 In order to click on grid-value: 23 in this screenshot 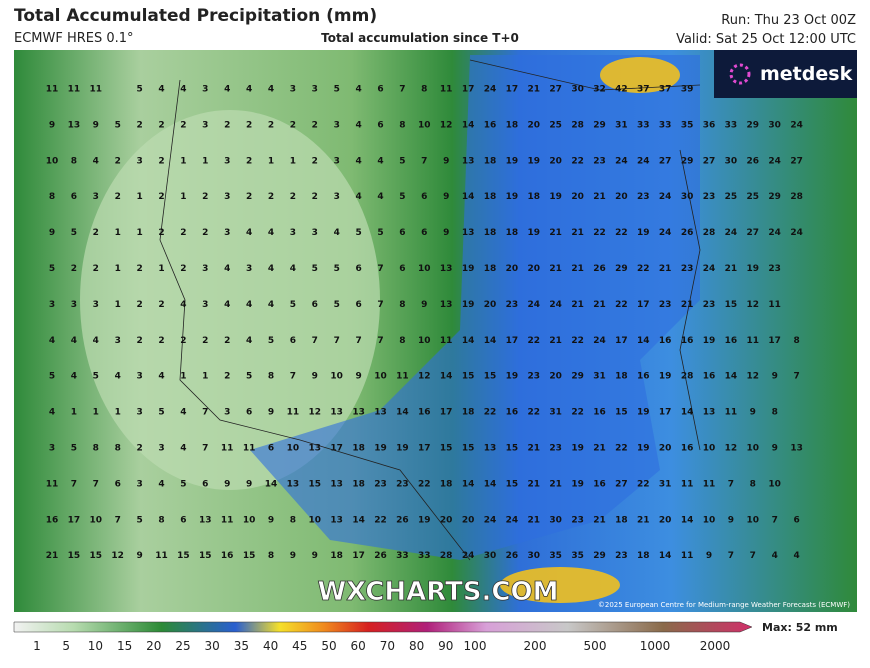, I will do `click(709, 197)`.